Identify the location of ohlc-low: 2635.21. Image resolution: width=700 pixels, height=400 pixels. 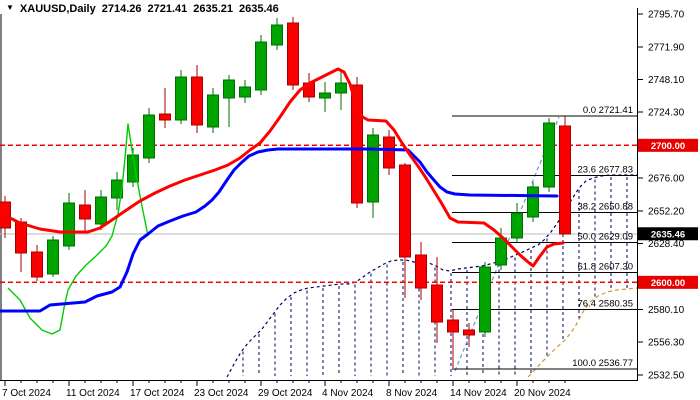
(213, 8).